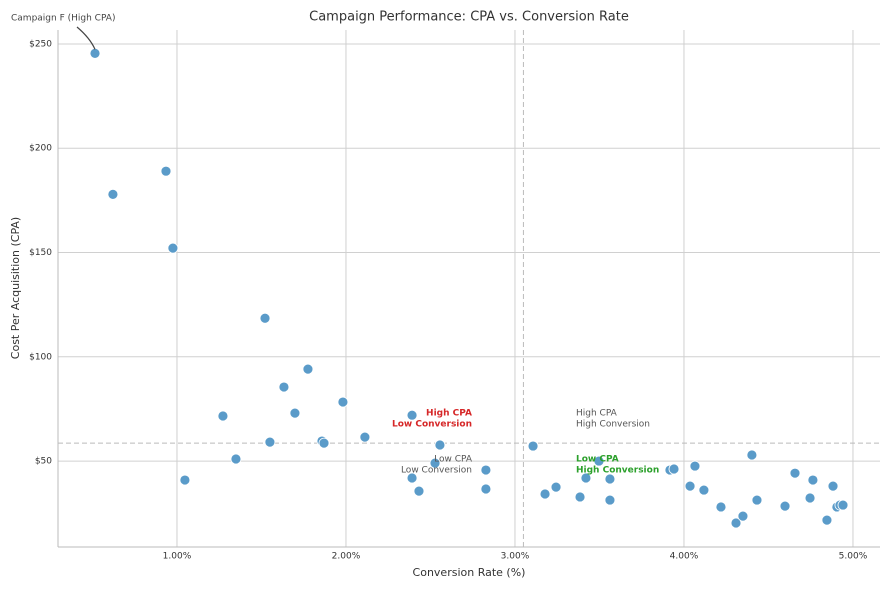  I want to click on y-tick-label: $200, so click(40, 149).